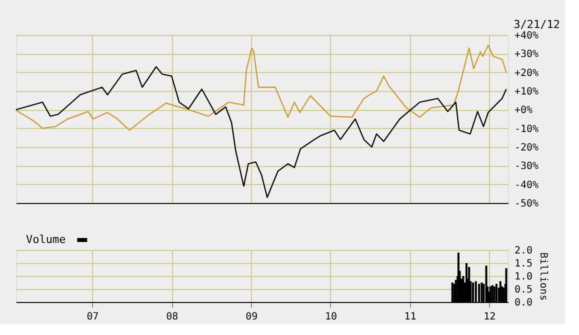  Describe the element at coordinates (46, 239) in the screenshot. I see `legend-label: Volume` at that location.